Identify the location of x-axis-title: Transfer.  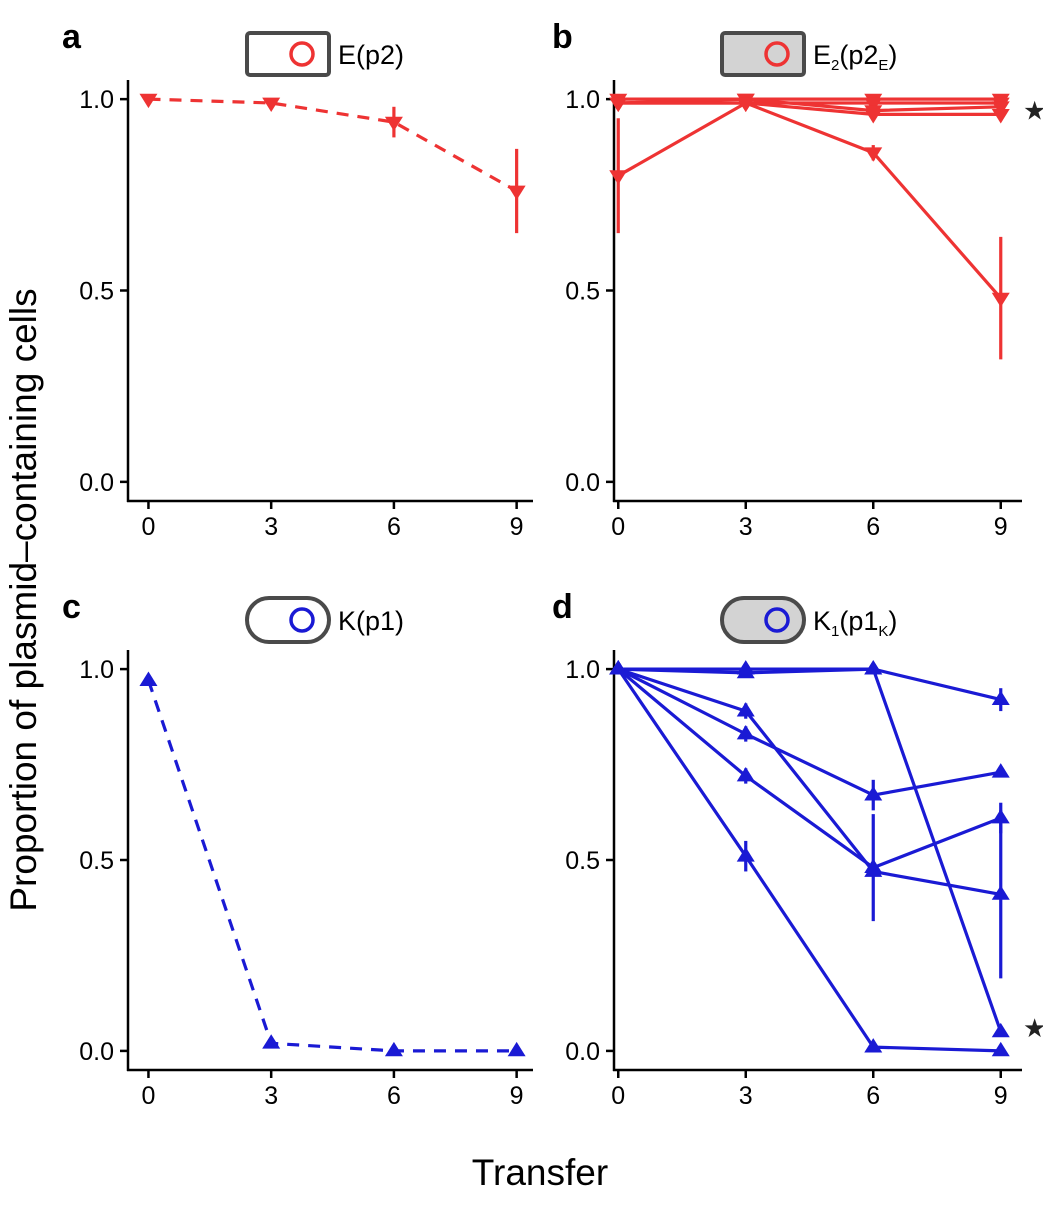
(540, 1172).